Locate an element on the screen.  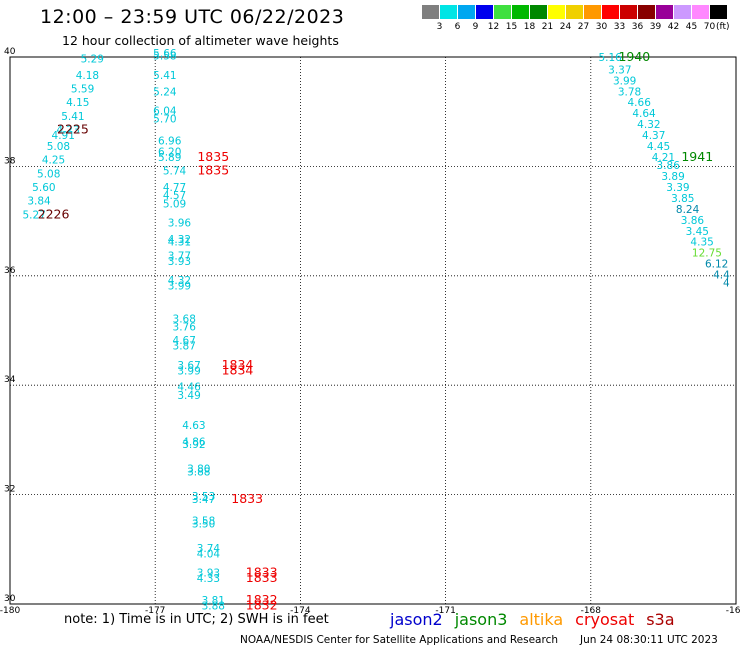
x-tick-label: -177 is located at coordinates (155, 611).